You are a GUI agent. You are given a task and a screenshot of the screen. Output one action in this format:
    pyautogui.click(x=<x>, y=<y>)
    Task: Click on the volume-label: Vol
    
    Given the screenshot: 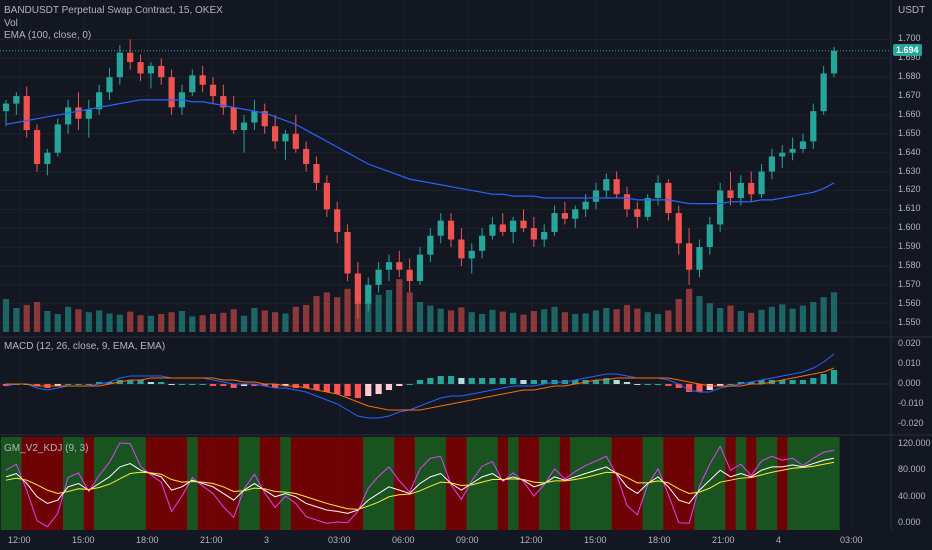 What is the action you would take?
    pyautogui.click(x=11, y=23)
    